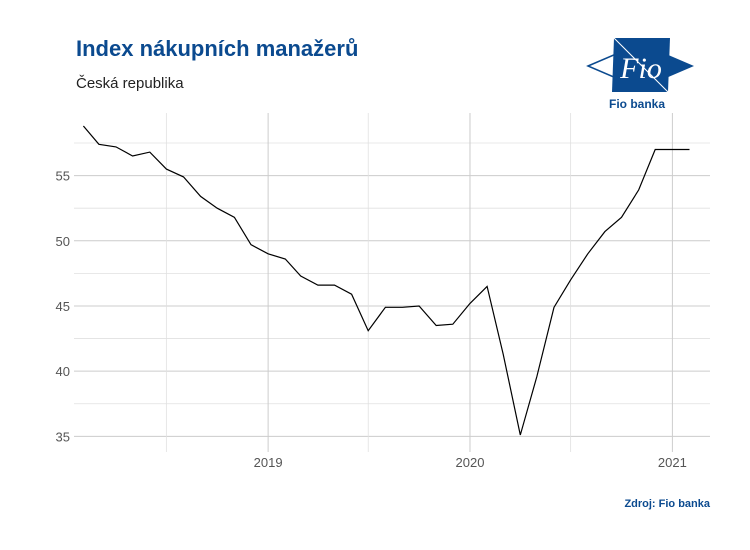  I want to click on x-tick-label: 2021, so click(672, 462).